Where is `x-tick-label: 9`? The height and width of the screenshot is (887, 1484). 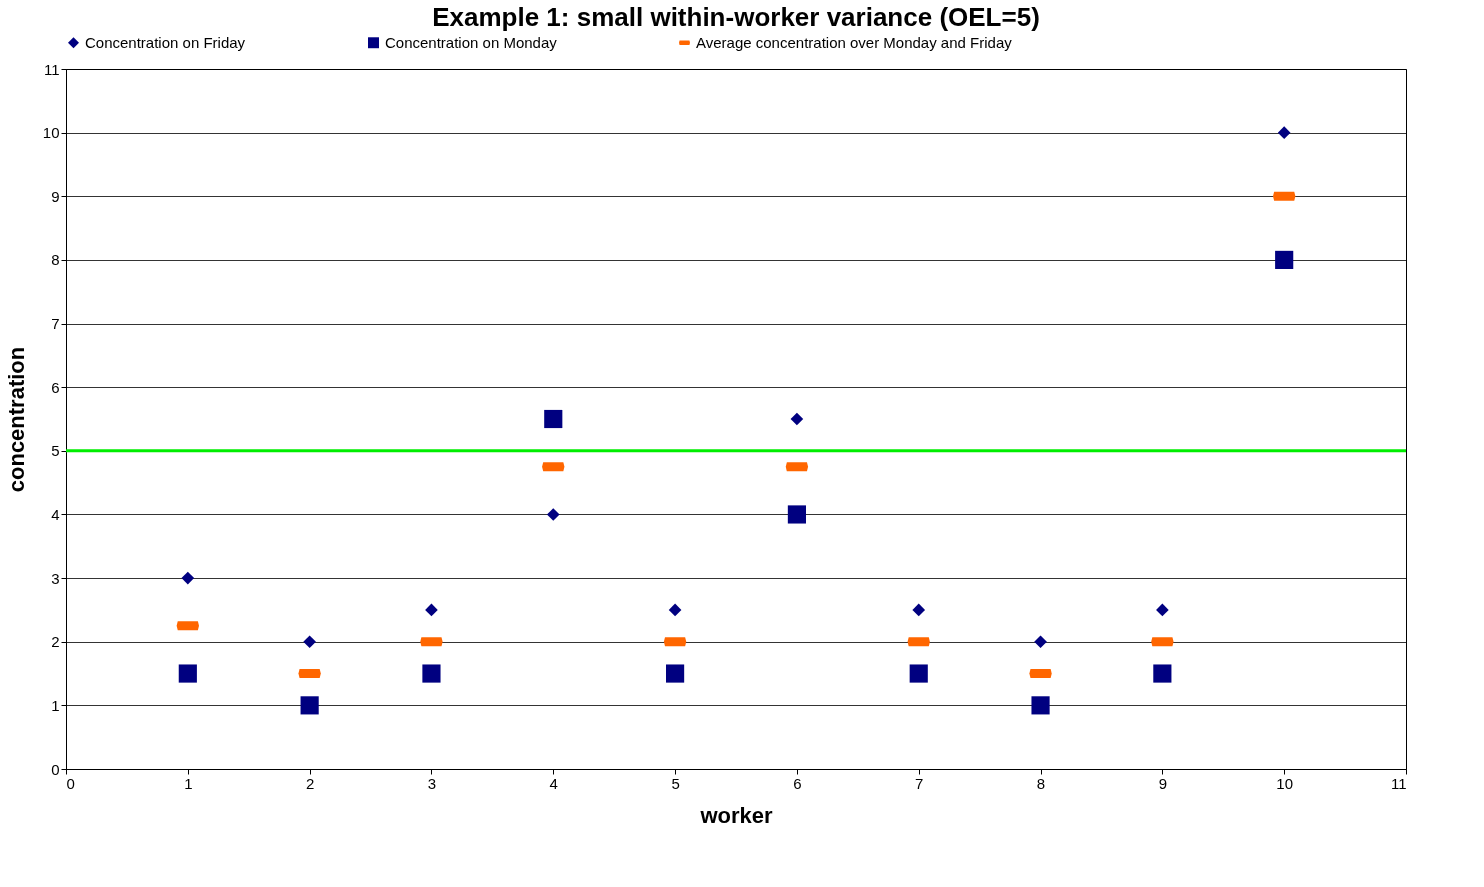 x-tick-label: 9 is located at coordinates (1163, 783).